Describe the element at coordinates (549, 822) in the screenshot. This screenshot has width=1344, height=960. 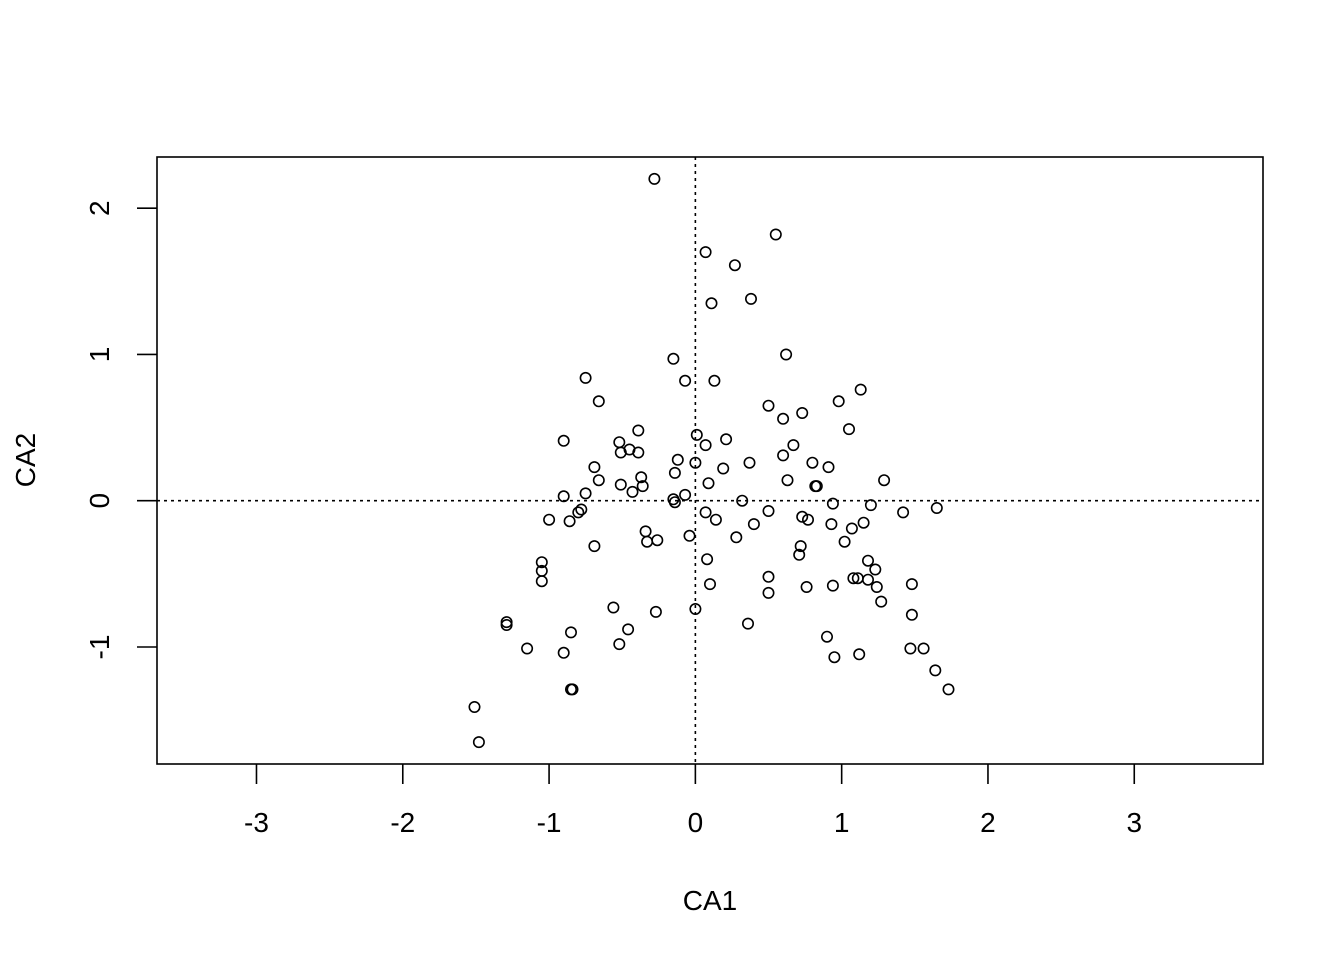
I see `x-tick-label: -1` at that location.